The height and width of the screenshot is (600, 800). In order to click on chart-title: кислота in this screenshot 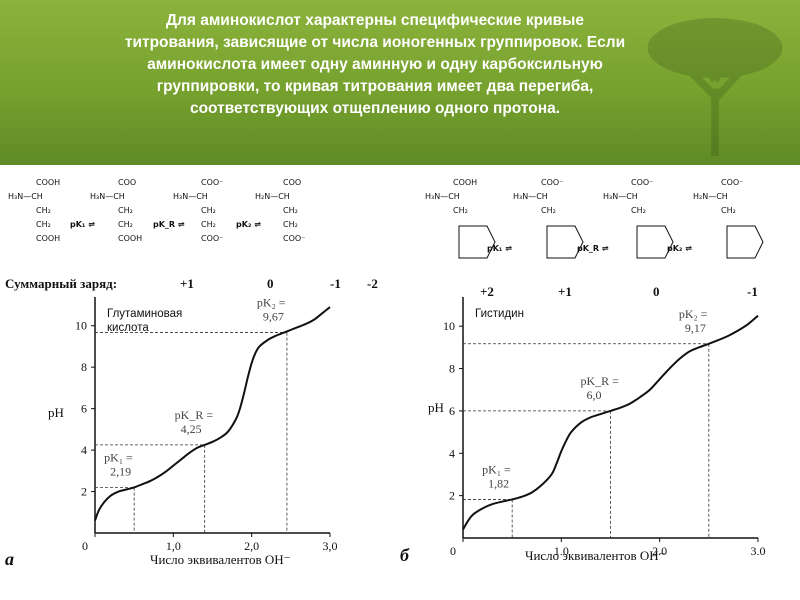, I will do `click(128, 328)`.